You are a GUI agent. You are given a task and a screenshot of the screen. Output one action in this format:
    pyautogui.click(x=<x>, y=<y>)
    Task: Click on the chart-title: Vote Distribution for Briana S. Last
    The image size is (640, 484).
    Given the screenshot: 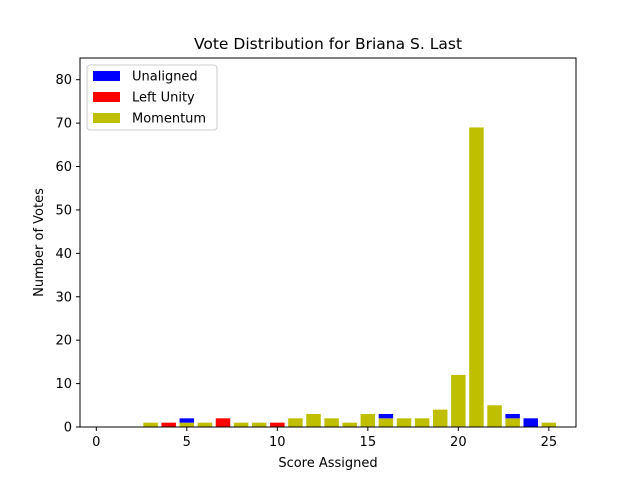 What is the action you would take?
    pyautogui.click(x=328, y=44)
    